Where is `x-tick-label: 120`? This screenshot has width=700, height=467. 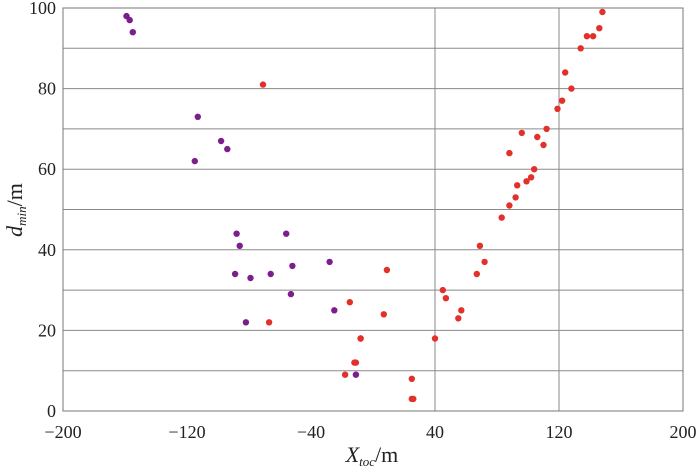 x-tick-label: 120 is located at coordinates (559, 432).